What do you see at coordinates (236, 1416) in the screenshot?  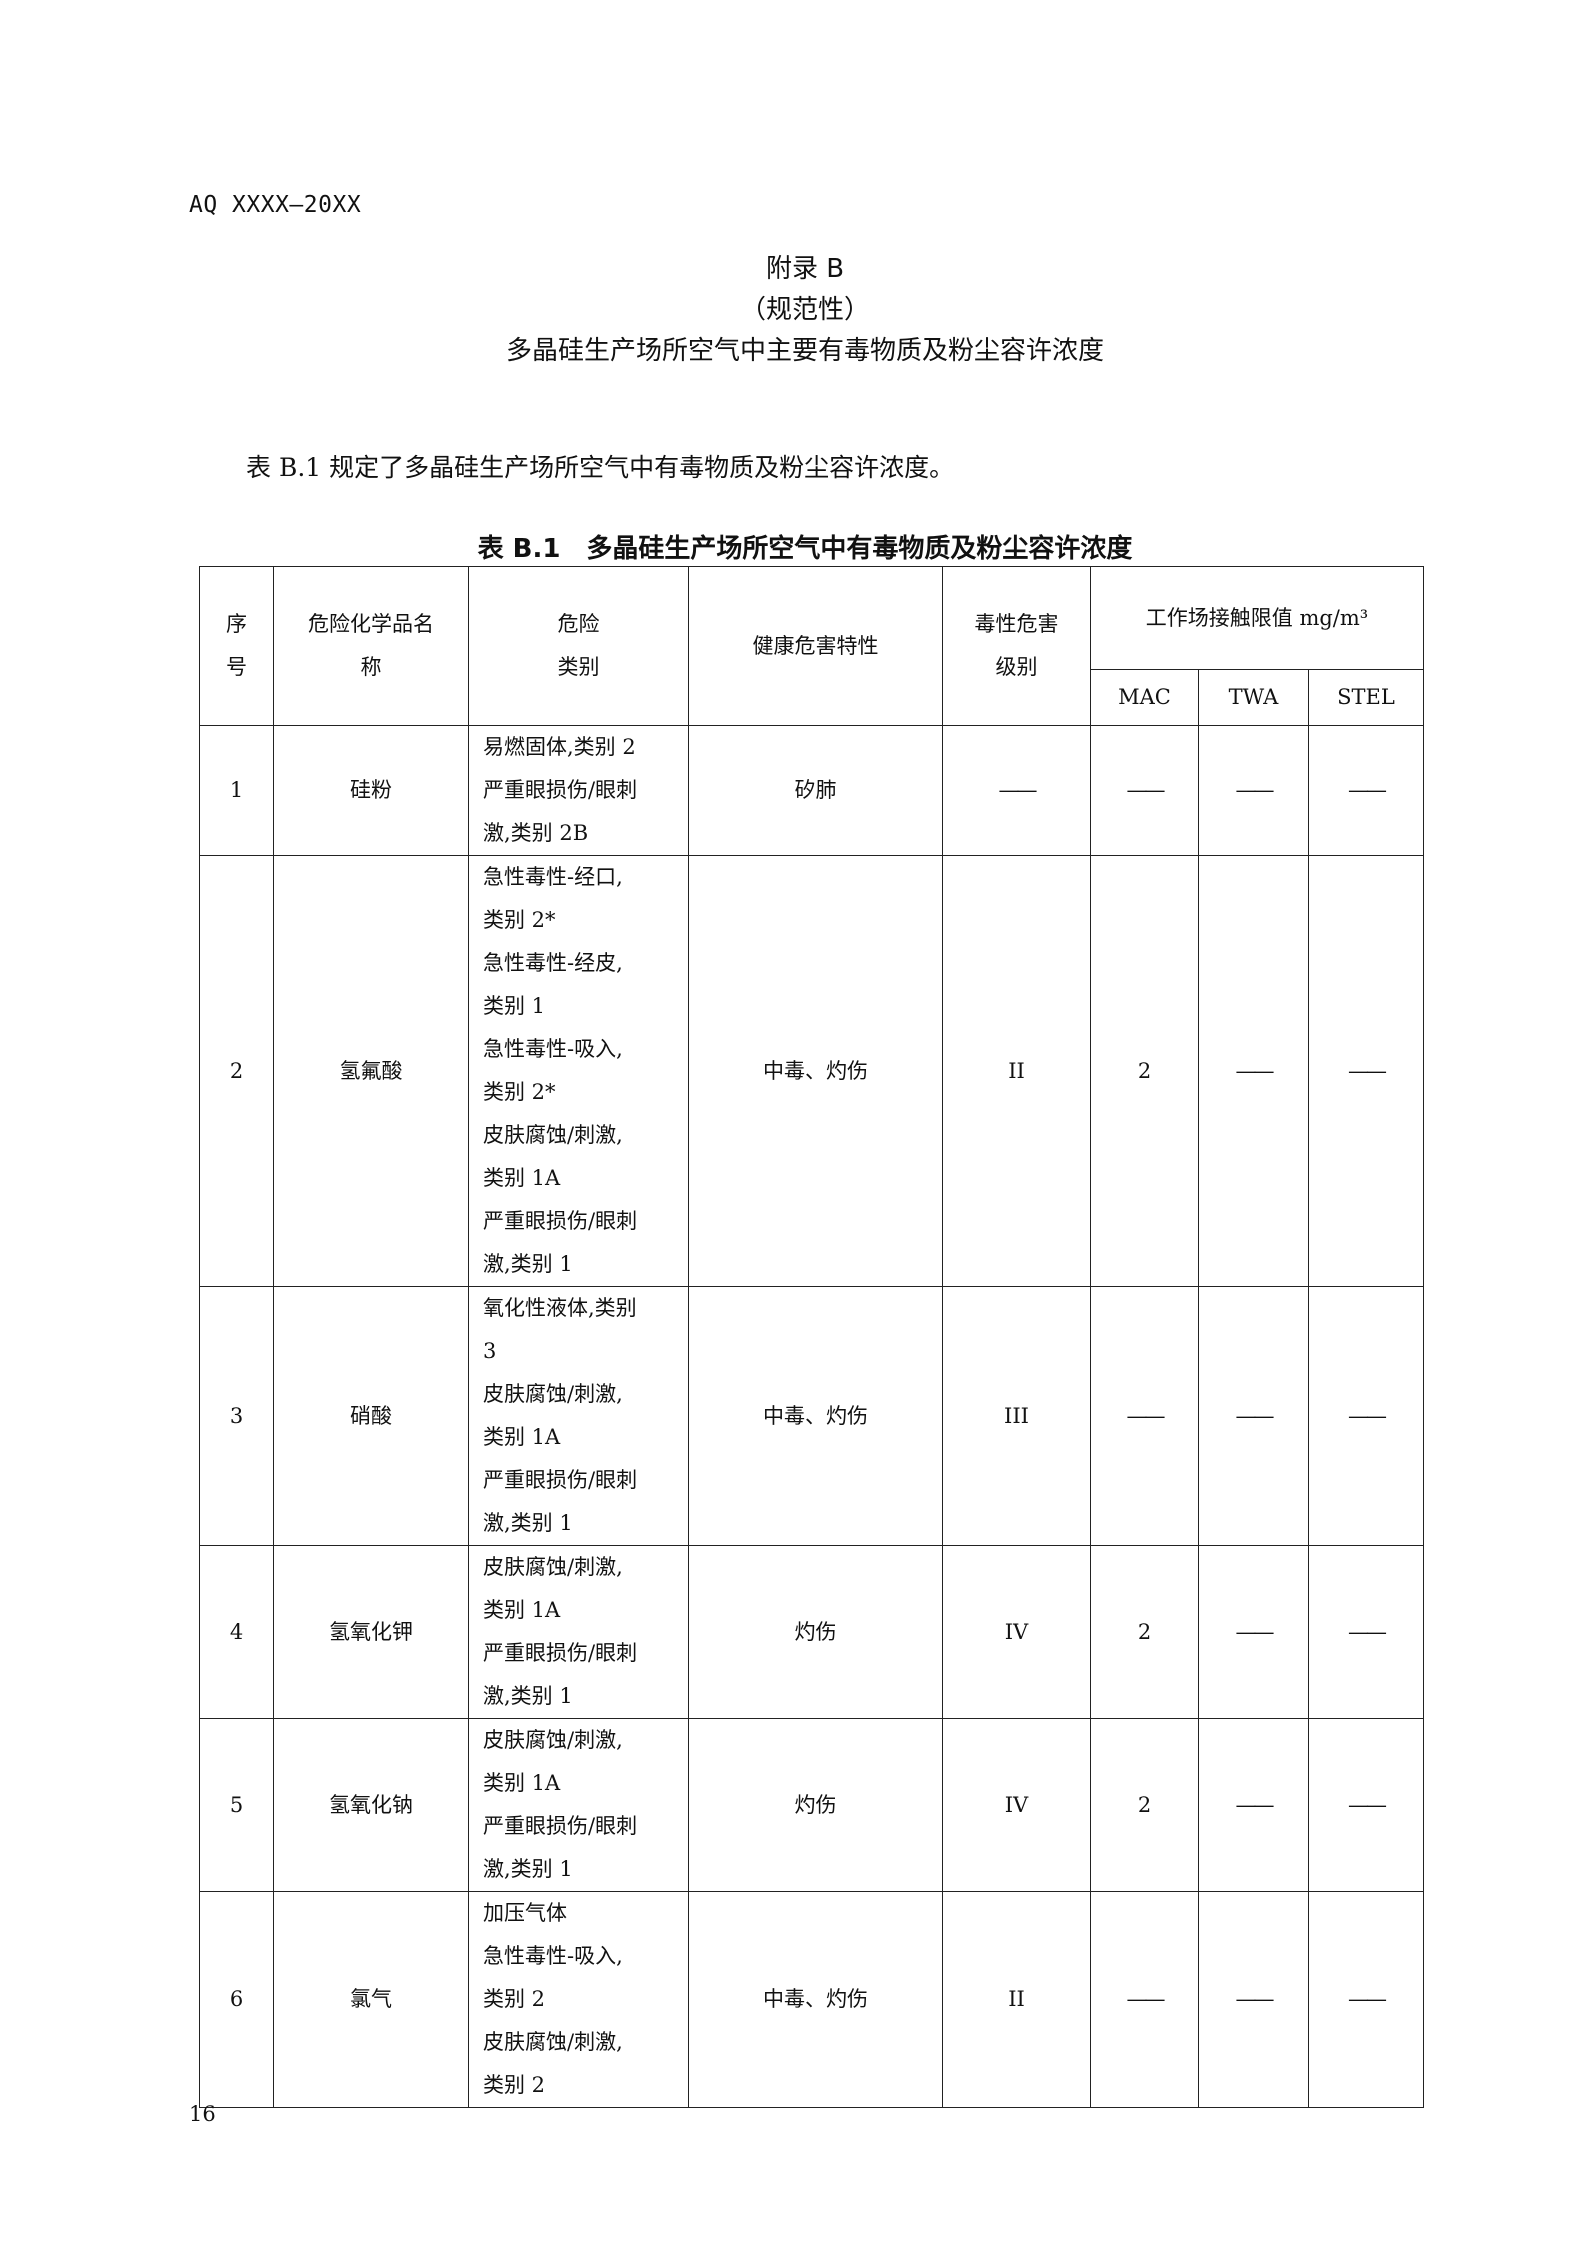 I see `cell-no: 3` at bounding box center [236, 1416].